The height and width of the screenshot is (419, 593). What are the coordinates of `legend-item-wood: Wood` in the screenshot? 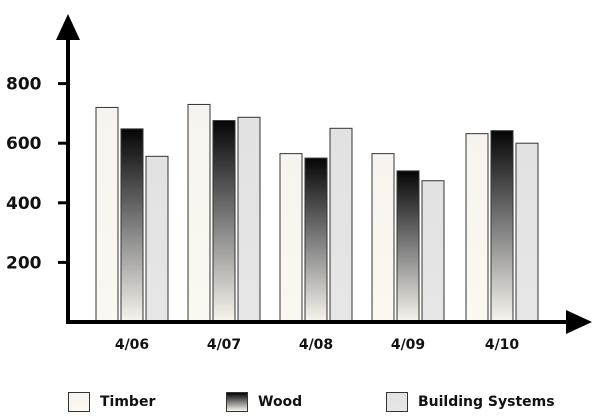 It's located at (264, 402).